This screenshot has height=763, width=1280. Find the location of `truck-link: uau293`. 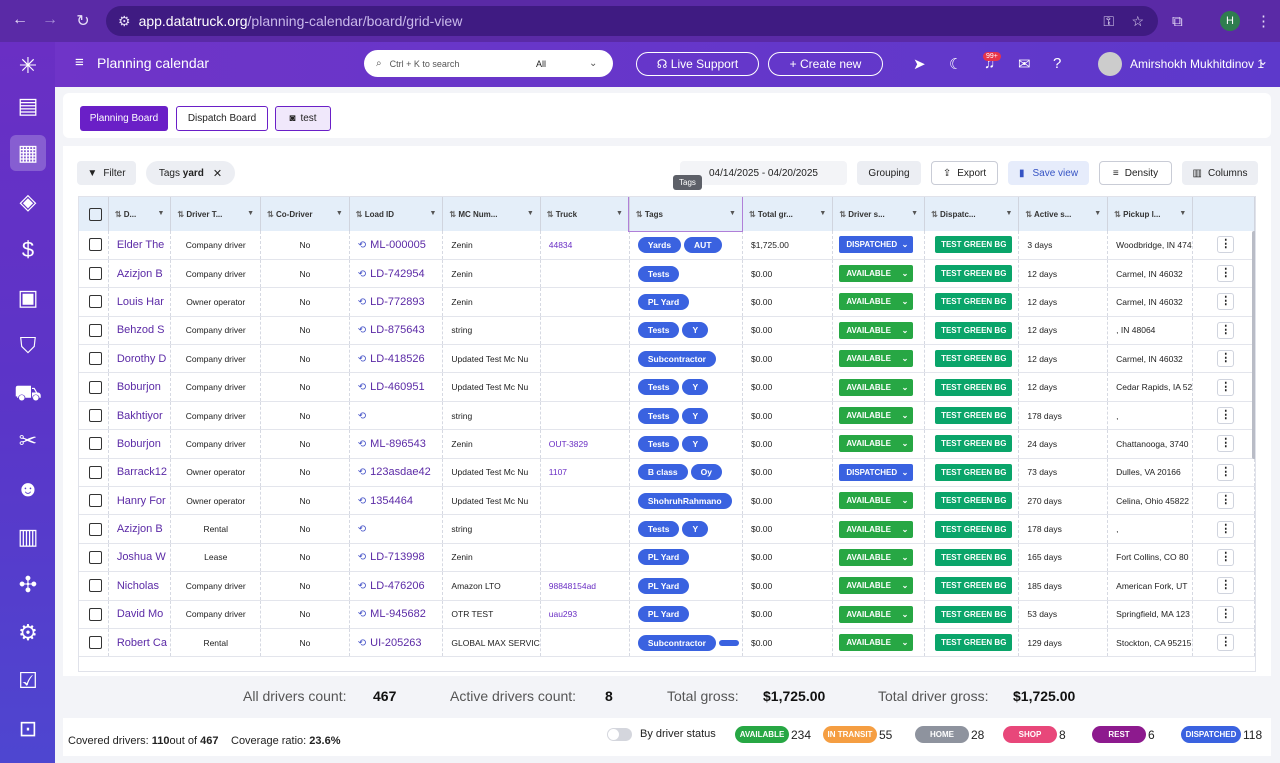

truck-link: uau293 is located at coordinates (585, 614).